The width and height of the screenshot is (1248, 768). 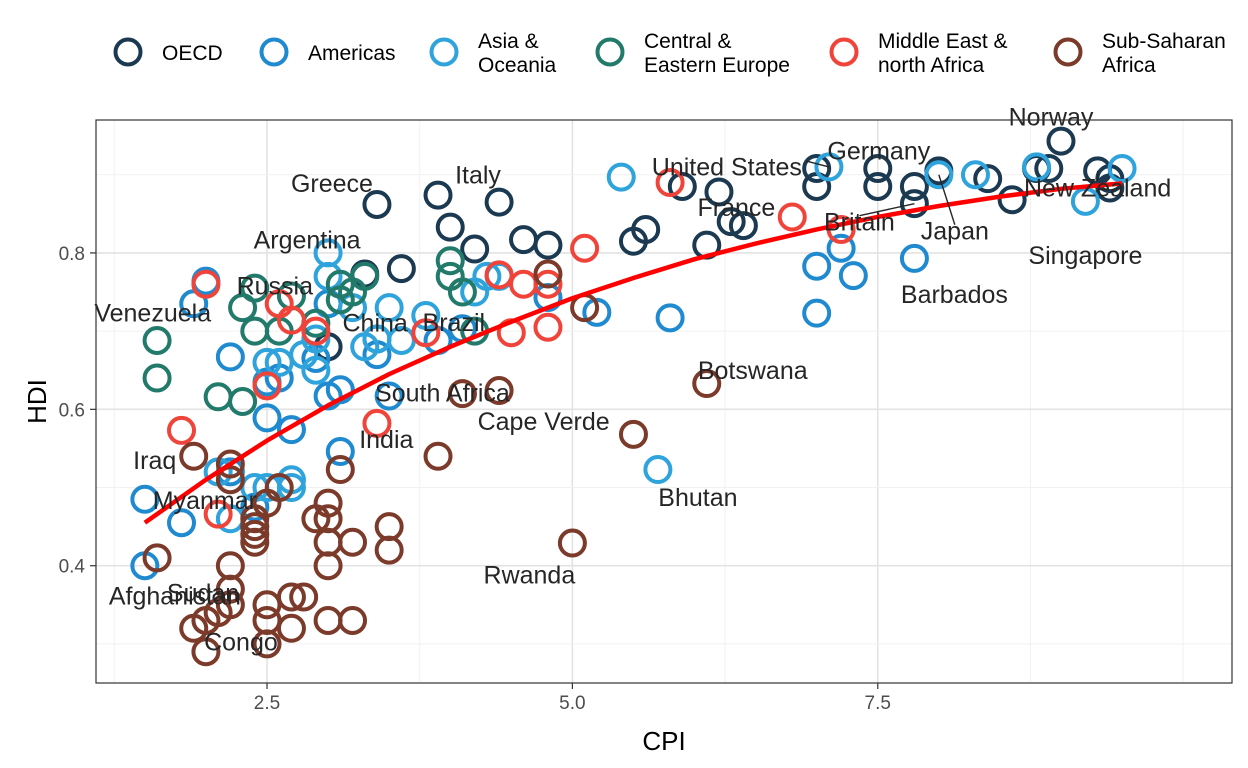 I want to click on country-label: France, so click(x=736, y=208).